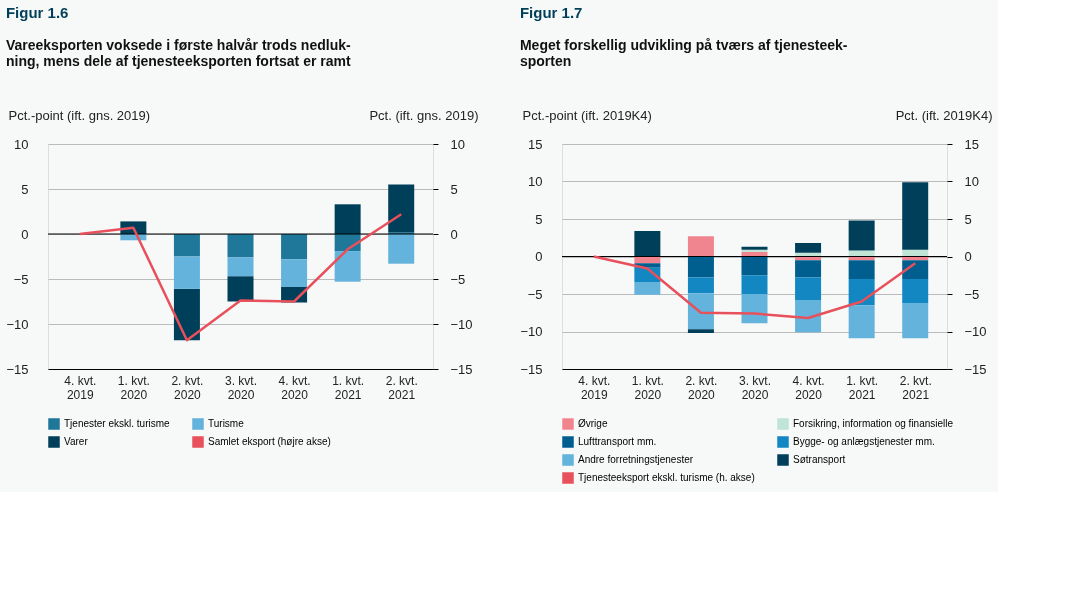  I want to click on legend-label: Andre forretningstjenester, so click(636, 459).